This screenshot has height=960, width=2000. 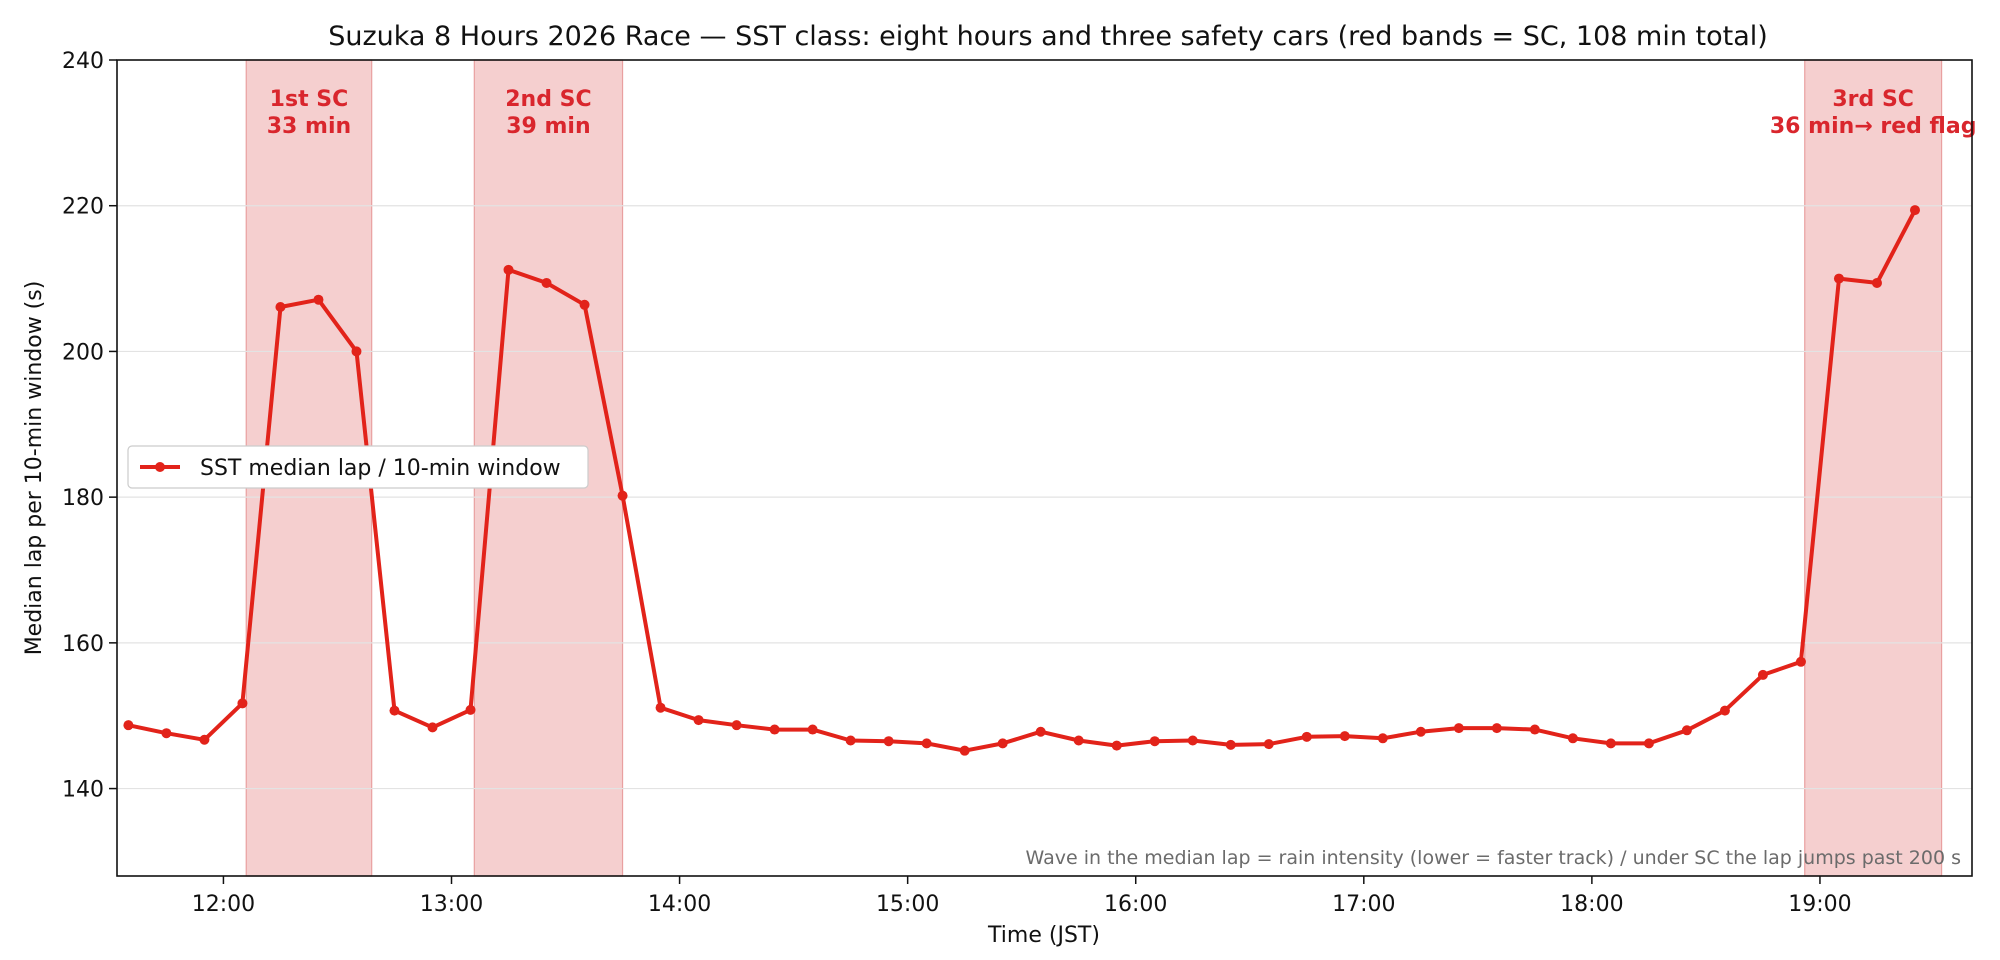 What do you see at coordinates (223, 904) in the screenshot?
I see `x-tick-label: 12:00` at bounding box center [223, 904].